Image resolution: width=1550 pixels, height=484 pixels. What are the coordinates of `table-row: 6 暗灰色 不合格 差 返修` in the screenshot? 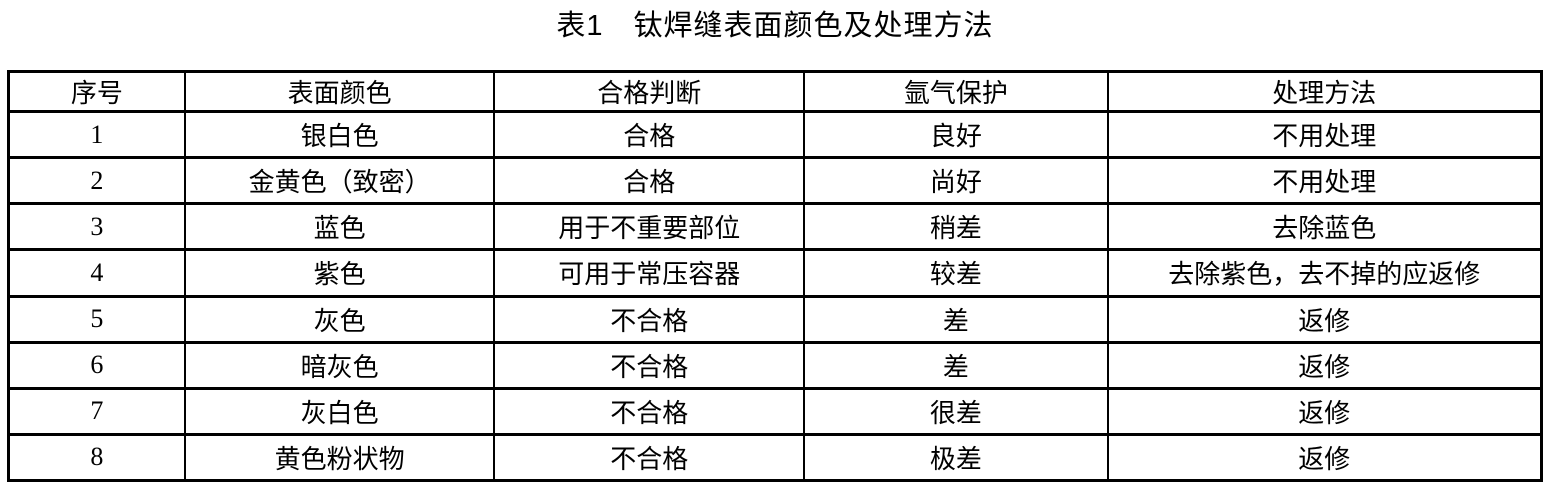 It's located at (775, 365).